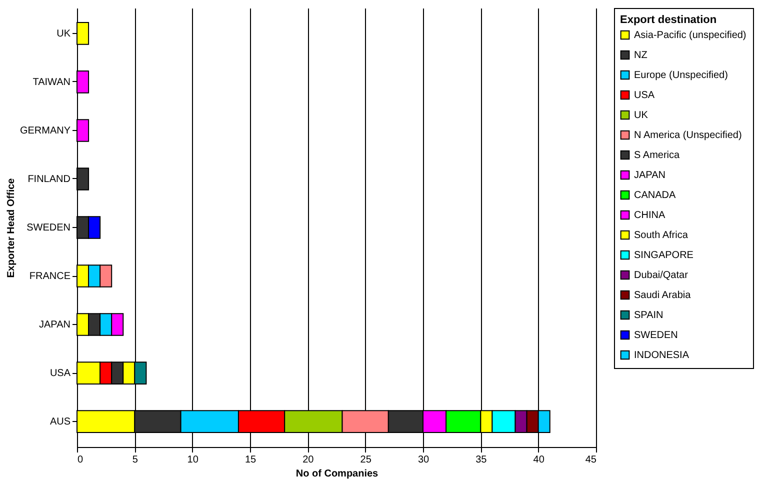  I want to click on legend-label: SPAIN, so click(649, 315).